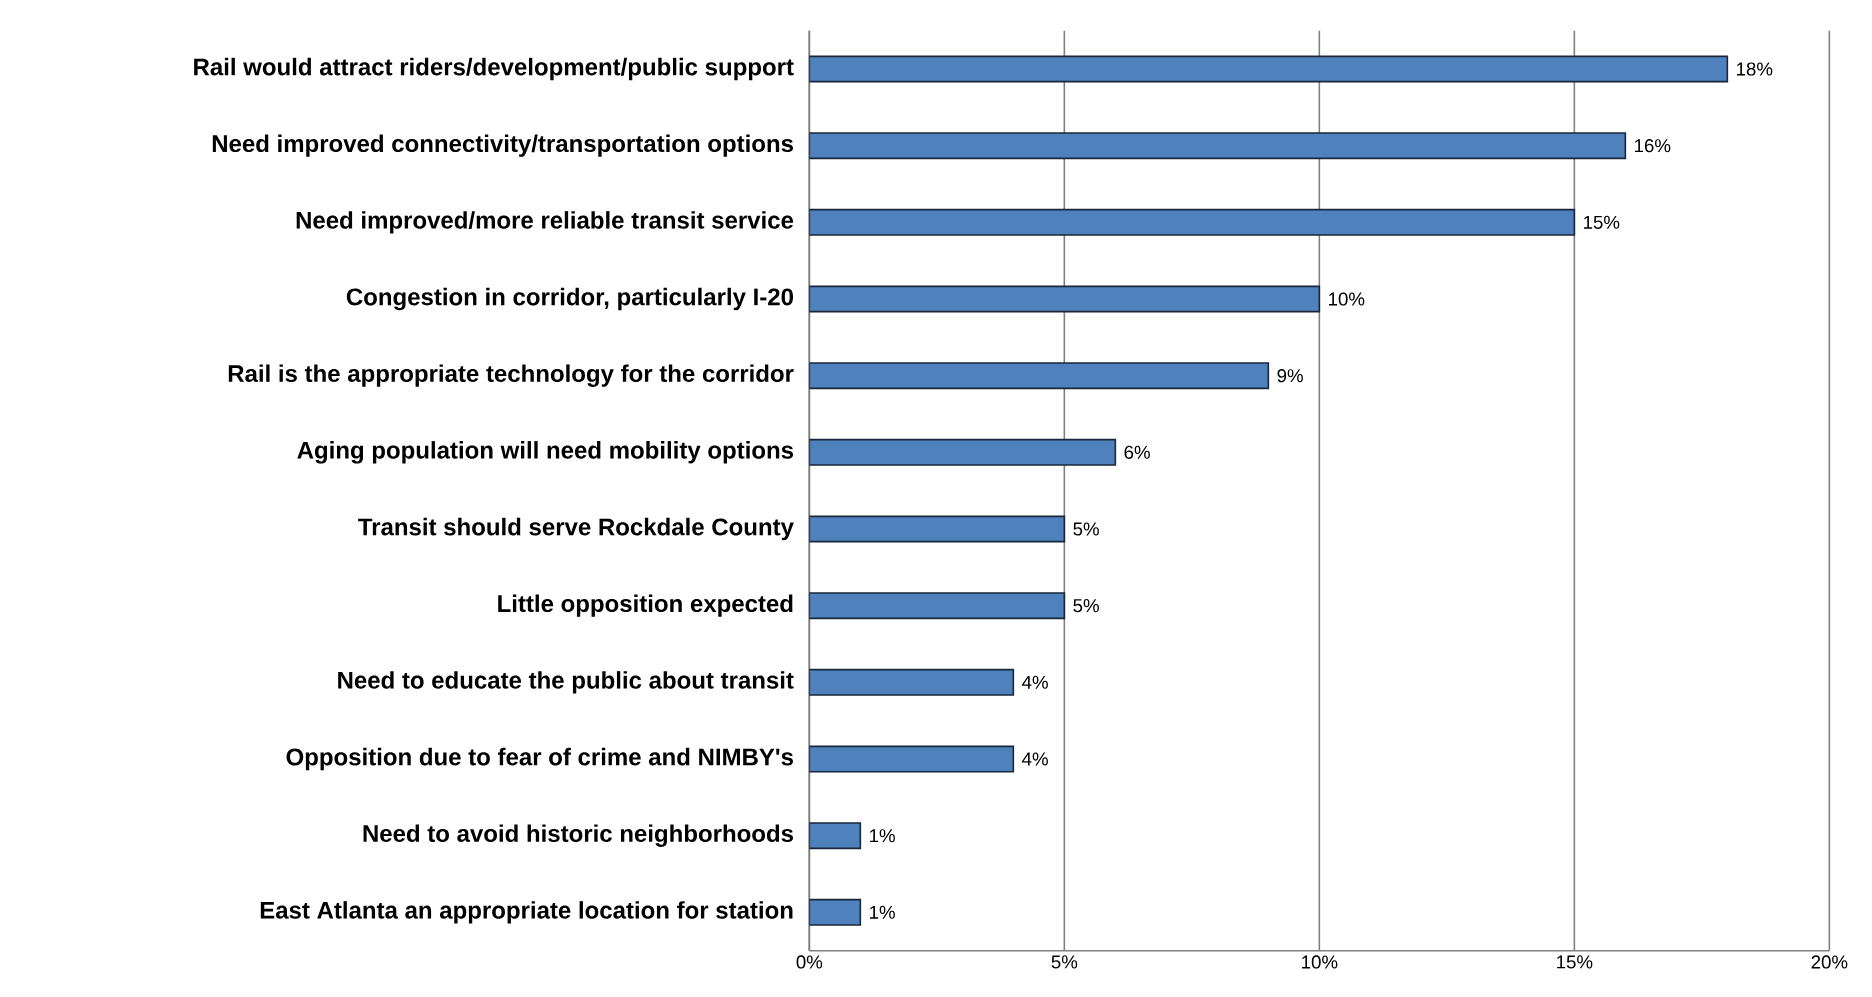 The image size is (1872, 997). Describe the element at coordinates (511, 375) in the screenshot. I see `y-tick-label: Rail is the appropriate technology for the corridor` at that location.